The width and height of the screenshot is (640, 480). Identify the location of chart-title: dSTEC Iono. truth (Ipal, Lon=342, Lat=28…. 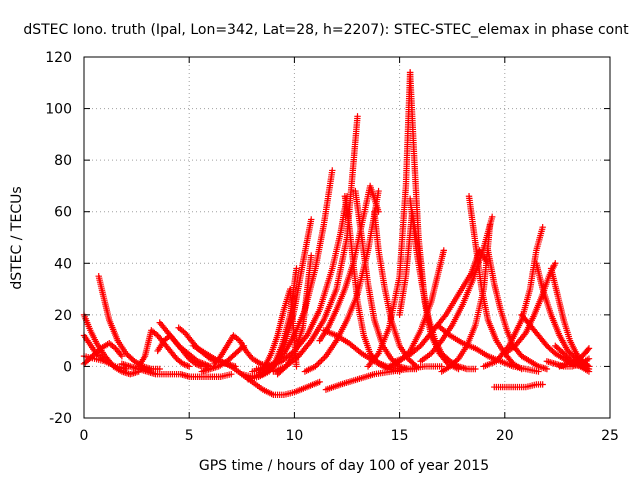
(326, 30).